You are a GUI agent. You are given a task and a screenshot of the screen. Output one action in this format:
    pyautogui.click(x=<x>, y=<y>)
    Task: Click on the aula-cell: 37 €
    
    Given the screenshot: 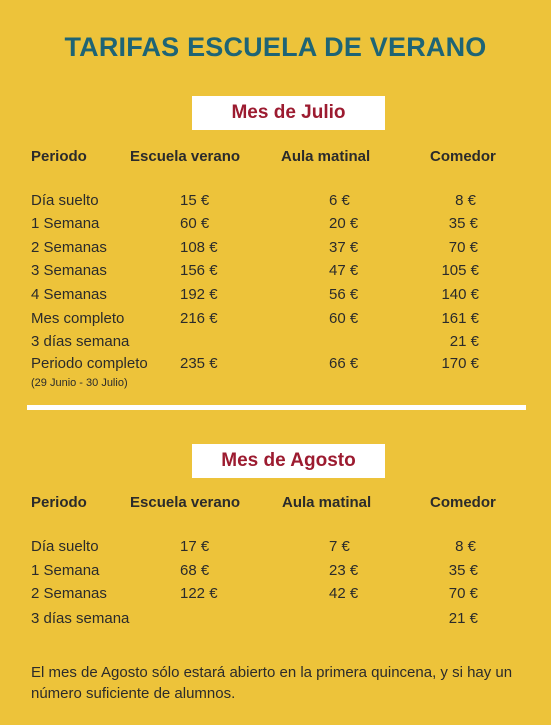 What is the action you would take?
    pyautogui.click(x=344, y=247)
    